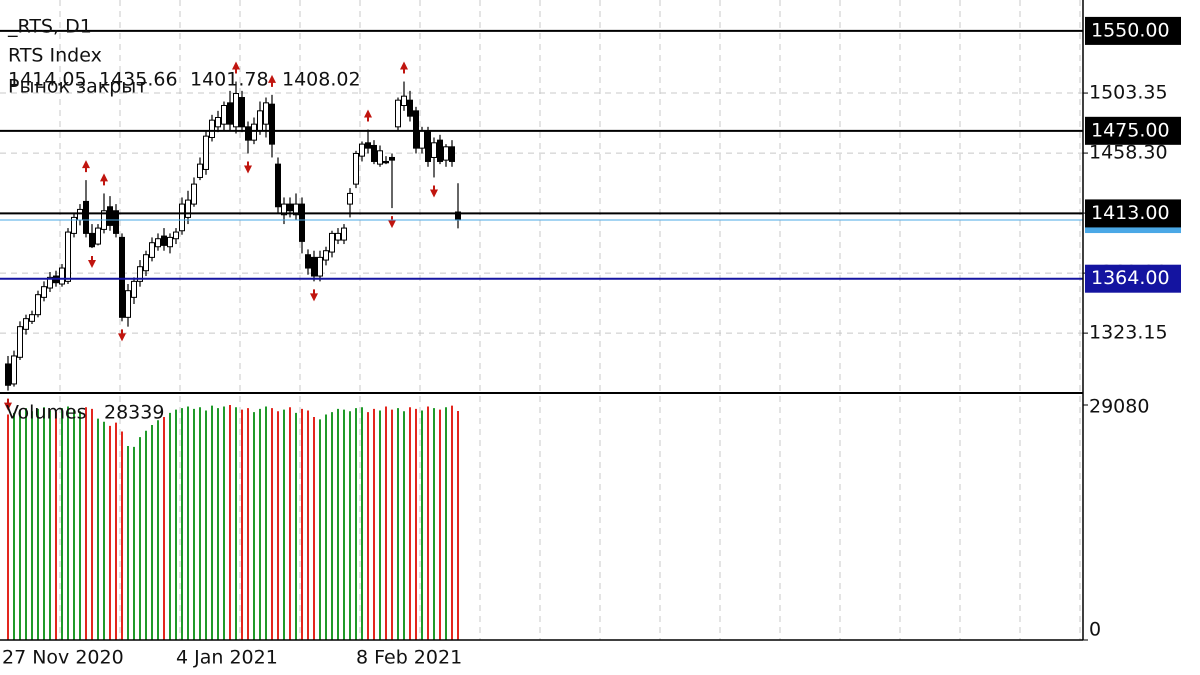 The image size is (1200, 675). What do you see at coordinates (49, 27) in the screenshot?
I see `chart-title: _RTS, D1` at bounding box center [49, 27].